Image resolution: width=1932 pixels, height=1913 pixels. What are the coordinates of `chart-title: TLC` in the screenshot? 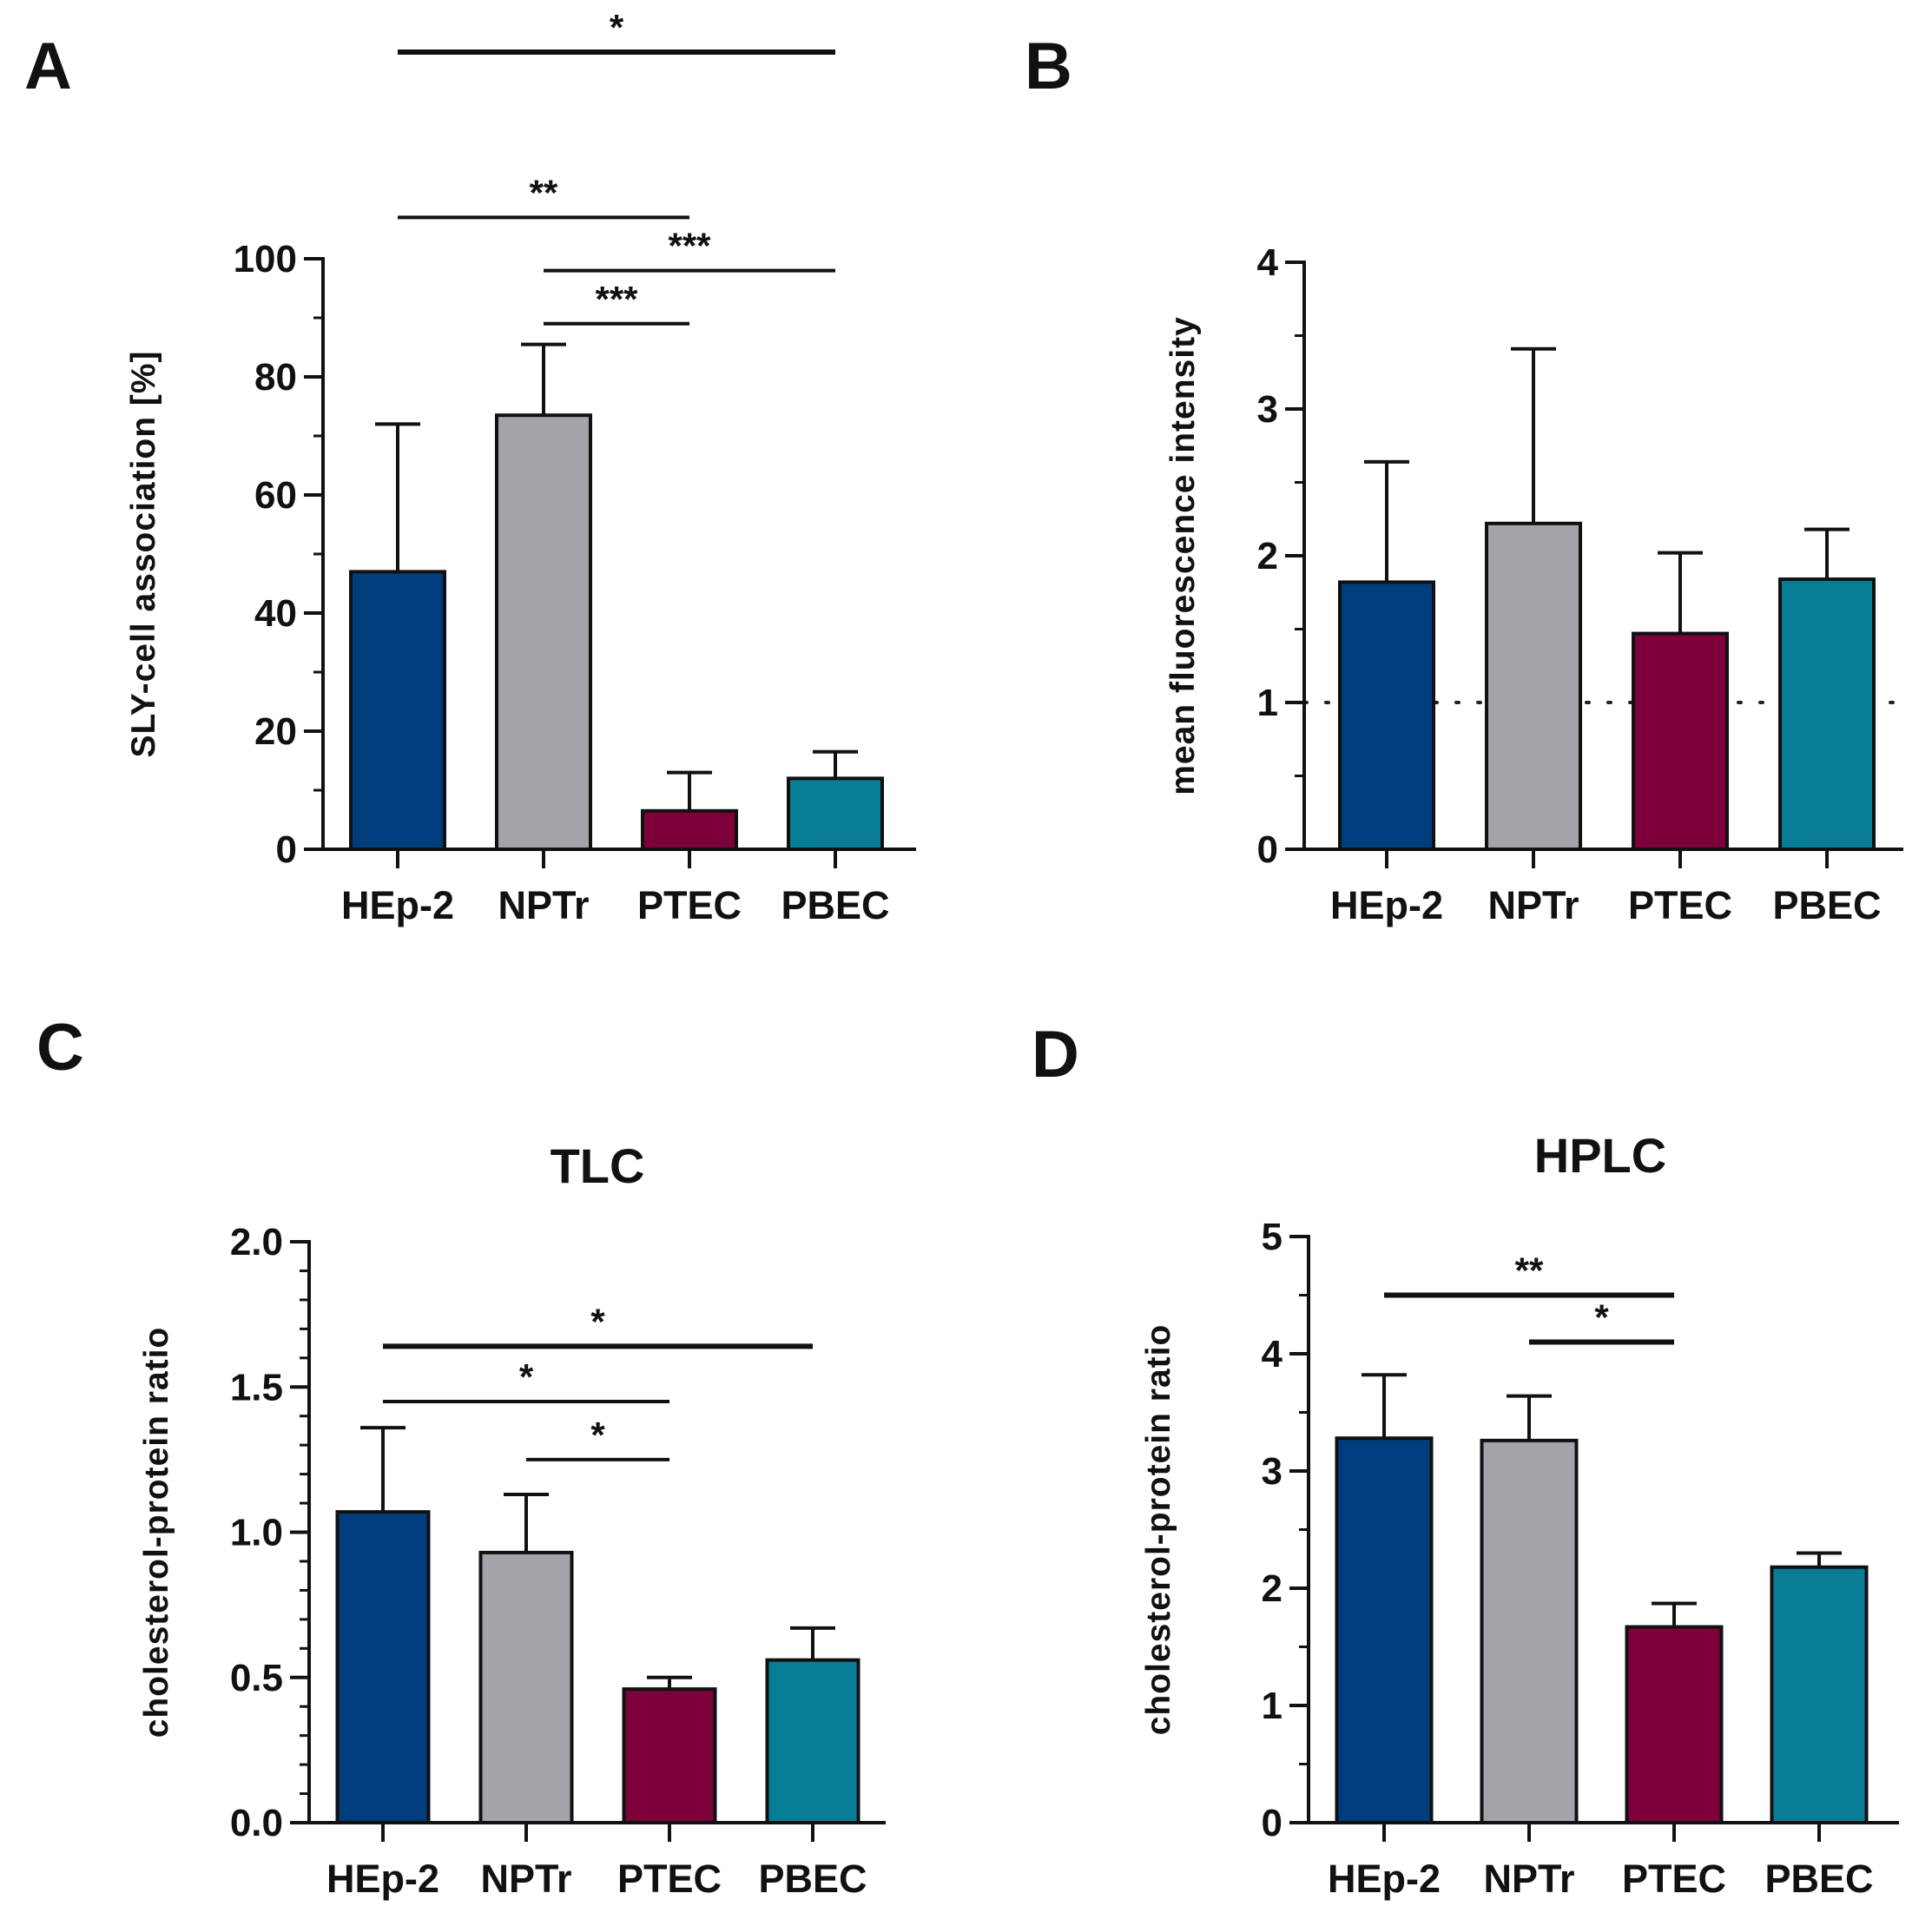 It's located at (598, 1165).